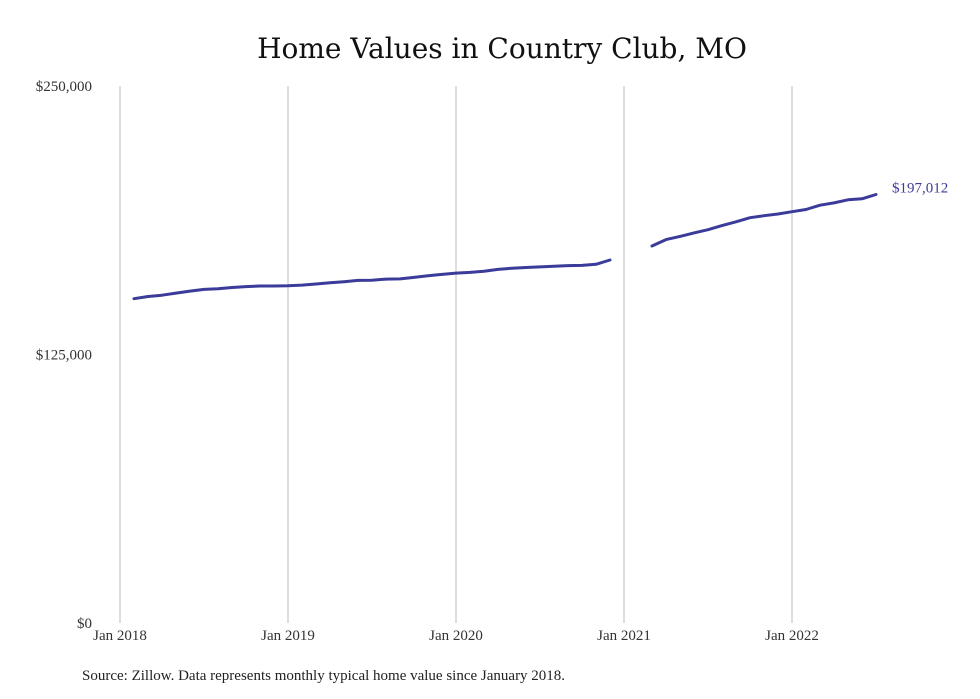  What do you see at coordinates (64, 87) in the screenshot?
I see `y-tick-label: $250,000` at bounding box center [64, 87].